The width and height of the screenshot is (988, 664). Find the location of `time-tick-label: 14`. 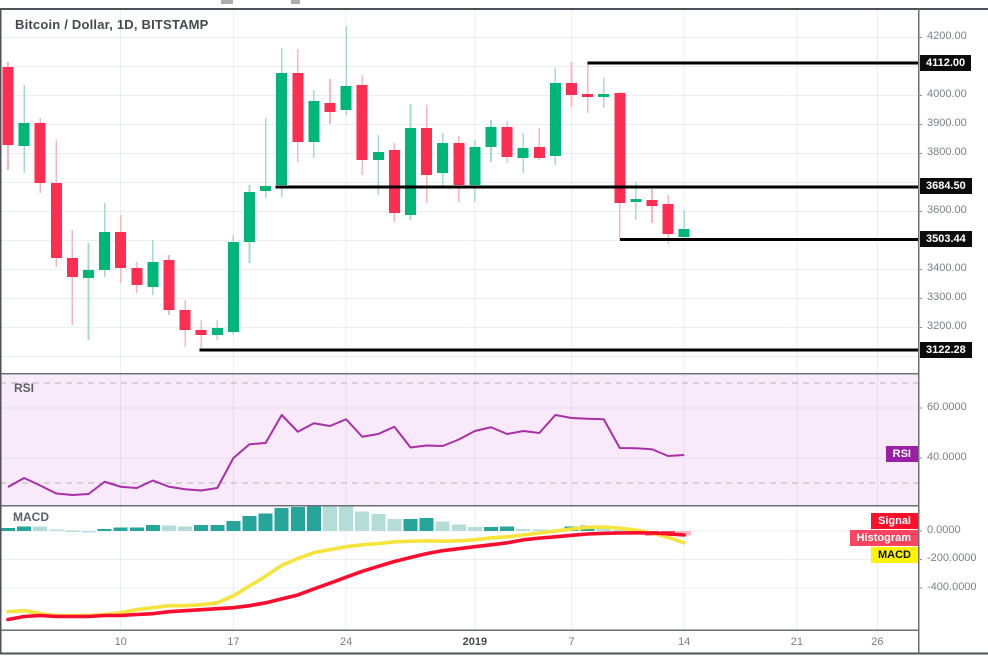

time-tick-label: 14 is located at coordinates (684, 642).